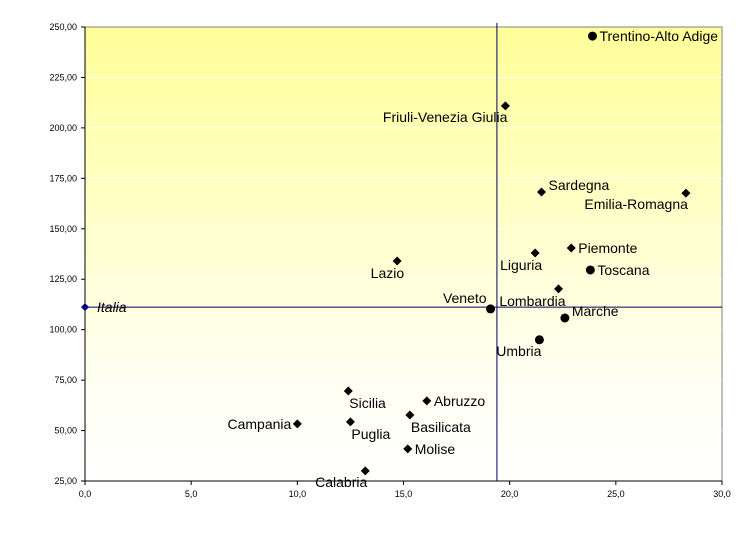 The image size is (752, 553). Describe the element at coordinates (595, 311) in the screenshot. I see `point-label: Marche` at that location.